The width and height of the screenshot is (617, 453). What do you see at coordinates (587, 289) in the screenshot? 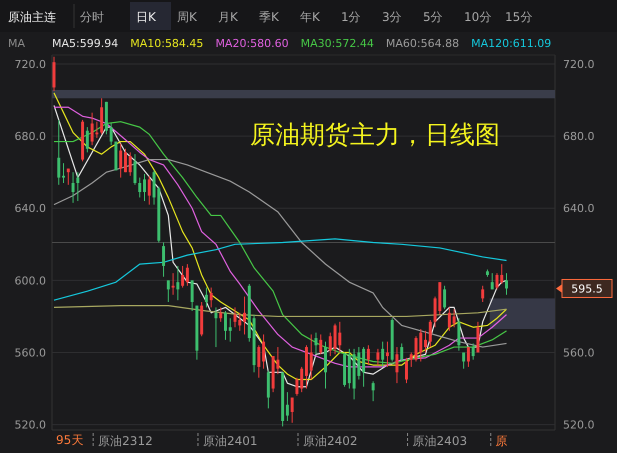
I see `text: 595.5` at bounding box center [587, 289].